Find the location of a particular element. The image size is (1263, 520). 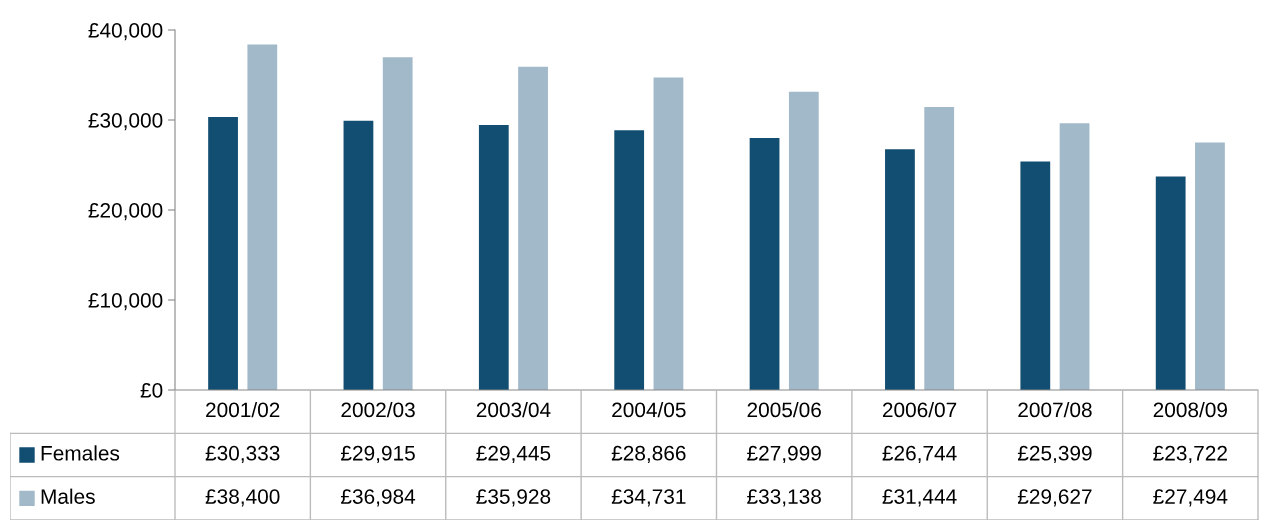

x-tick-label: 2003/04 is located at coordinates (513, 409).